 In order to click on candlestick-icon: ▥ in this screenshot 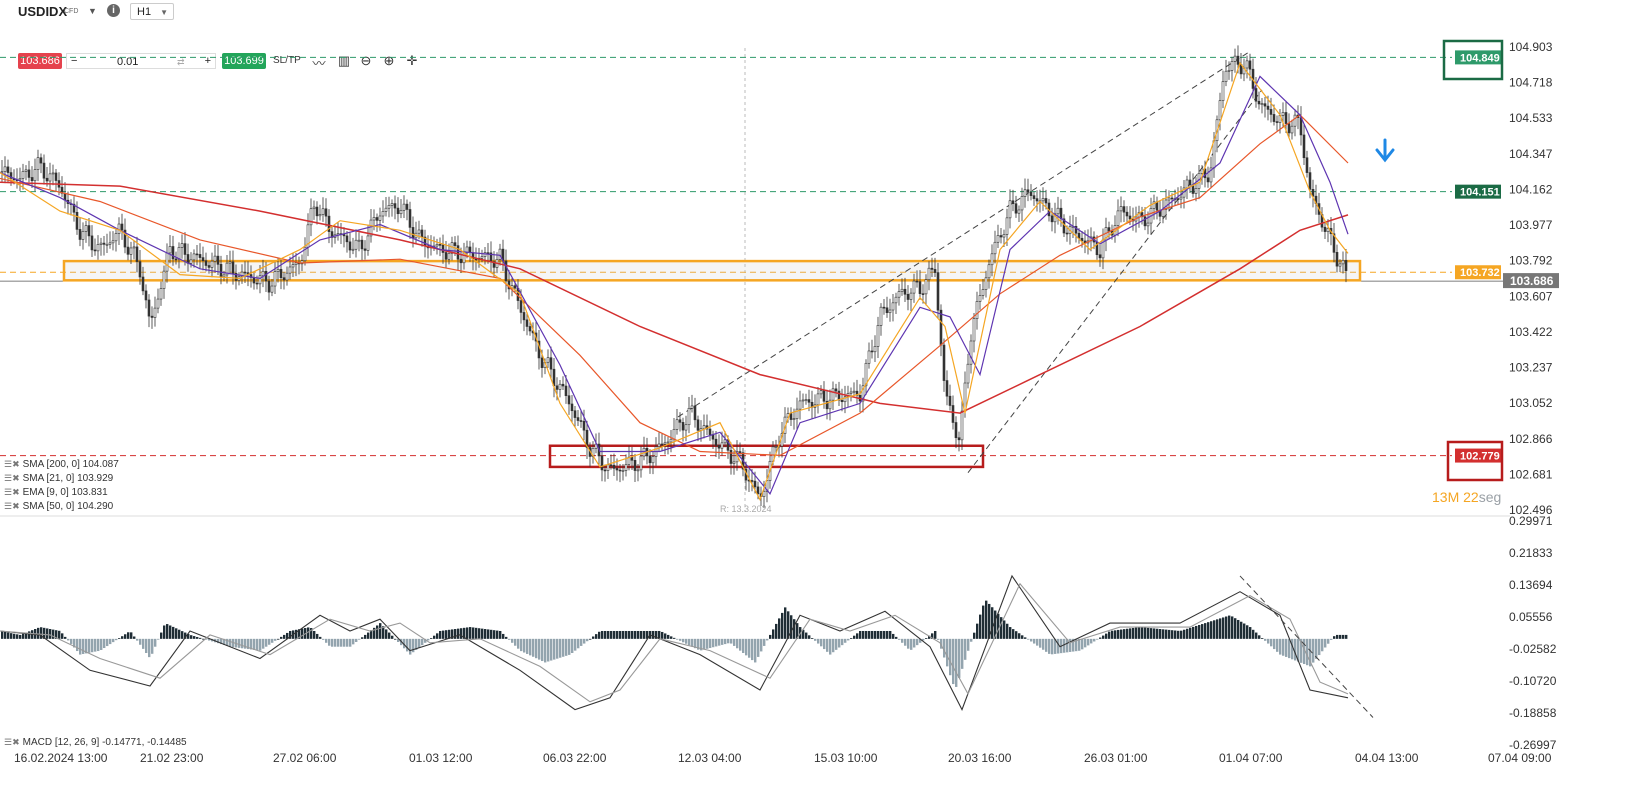, I will do `click(344, 60)`.